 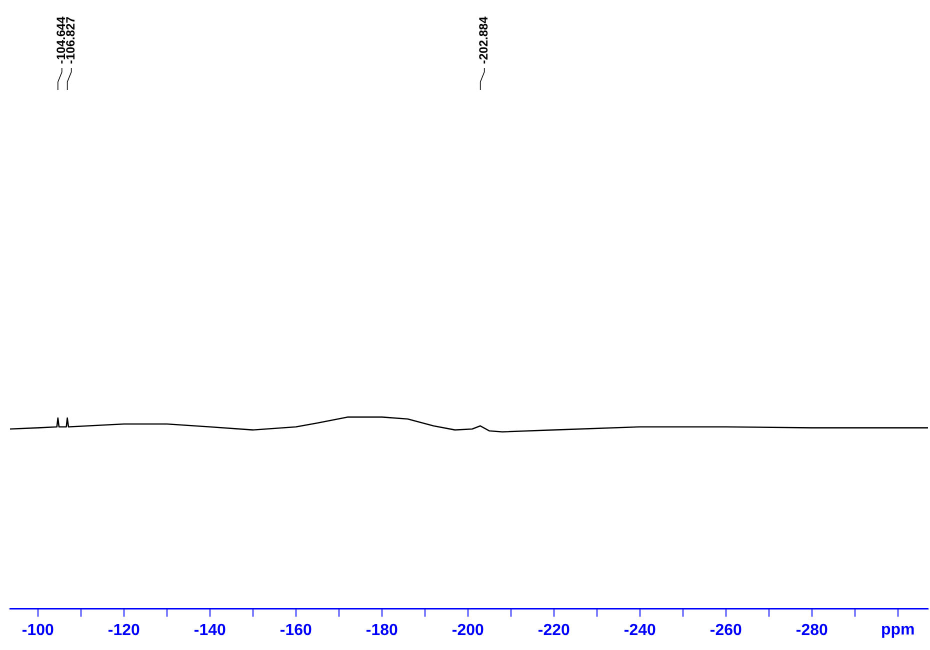 I want to click on x-tick-label: -160, so click(x=296, y=630).